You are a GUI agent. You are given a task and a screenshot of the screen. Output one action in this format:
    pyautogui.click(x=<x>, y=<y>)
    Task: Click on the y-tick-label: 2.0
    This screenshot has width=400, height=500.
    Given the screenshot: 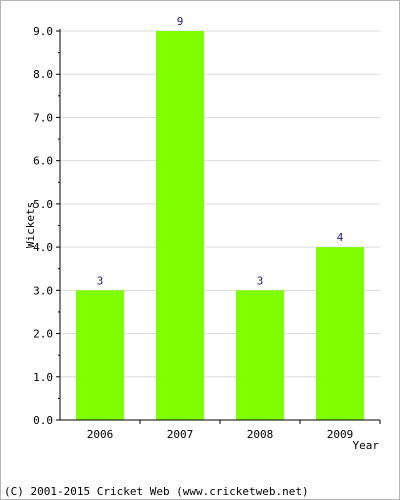 What is the action you would take?
    pyautogui.click(x=43, y=334)
    